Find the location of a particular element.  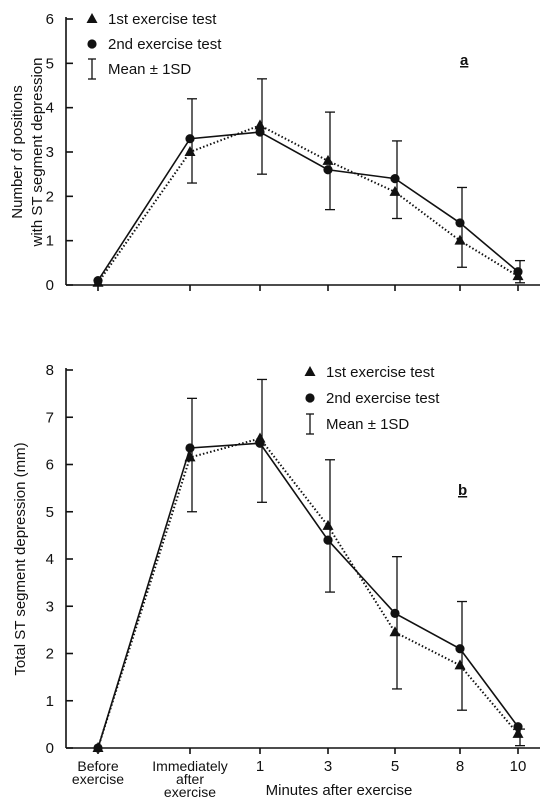

y-axis-label: Number of positions is located at coordinates (17, 151).